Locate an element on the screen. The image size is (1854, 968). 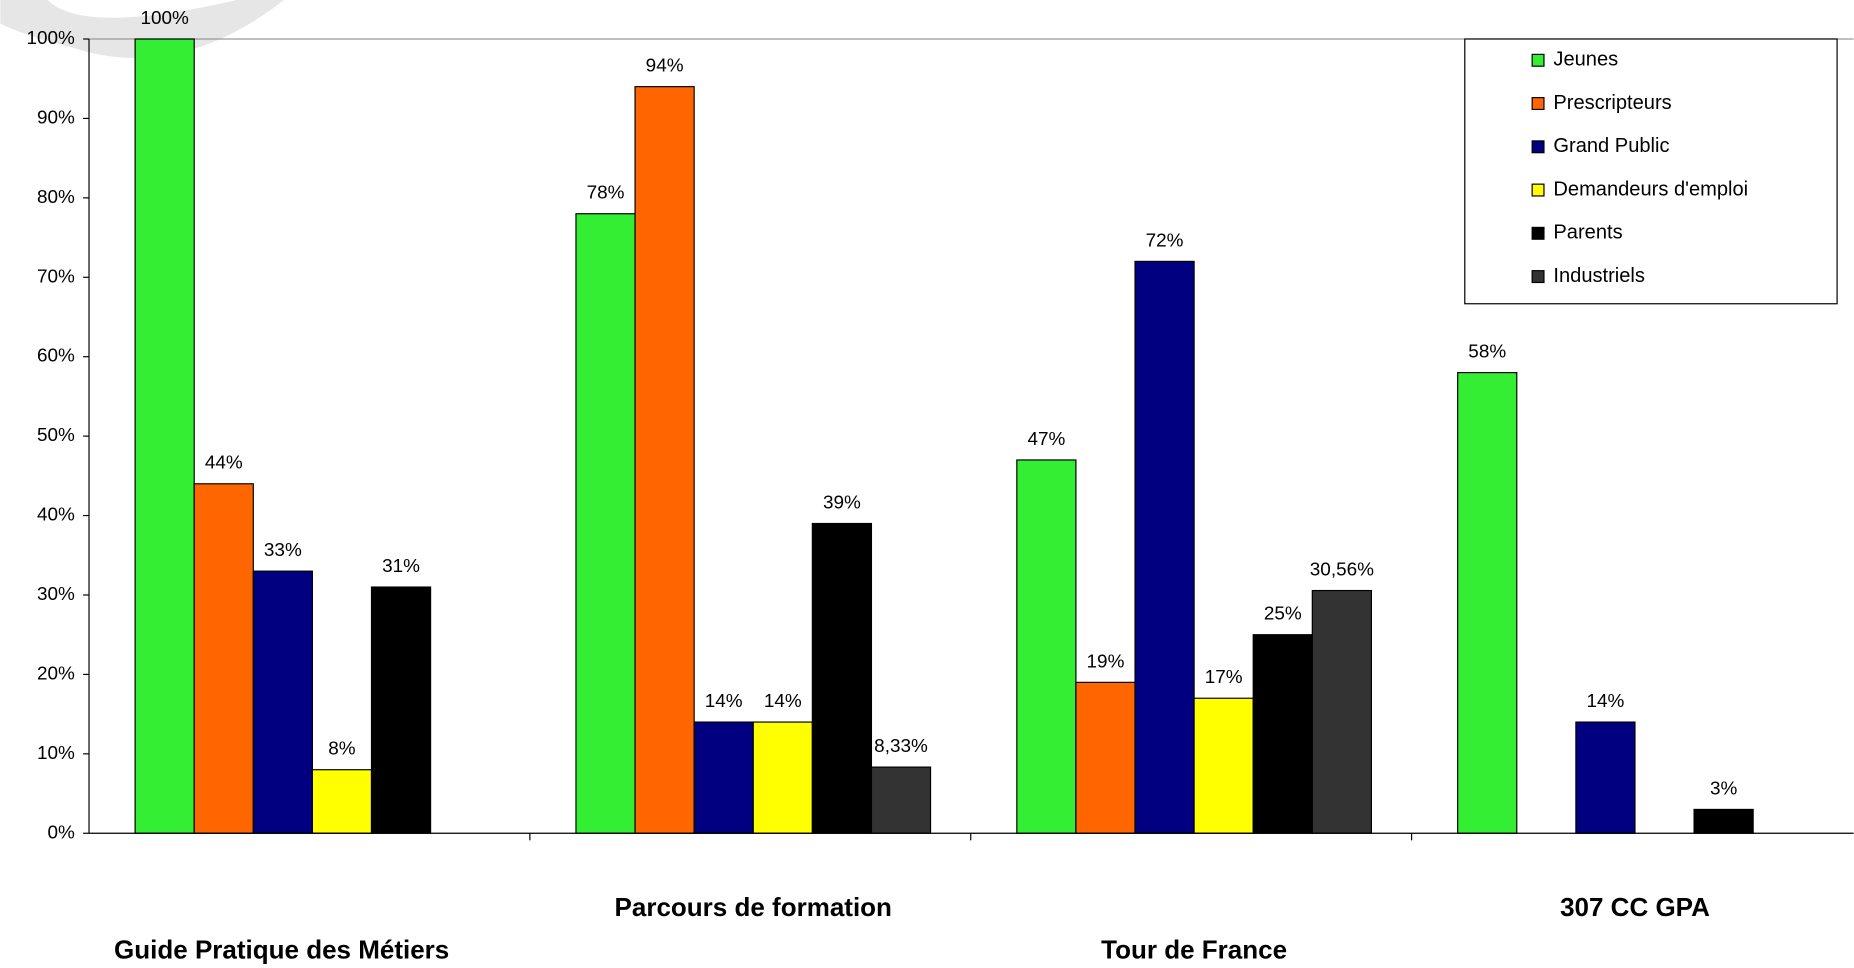
value-label: 17% is located at coordinates (1224, 677).